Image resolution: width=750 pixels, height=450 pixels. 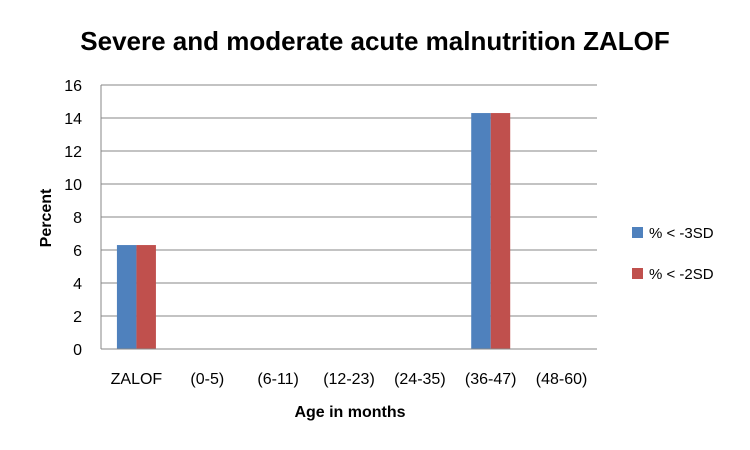 What do you see at coordinates (420, 379) in the screenshot?
I see `x-tick-label: (24-35)` at bounding box center [420, 379].